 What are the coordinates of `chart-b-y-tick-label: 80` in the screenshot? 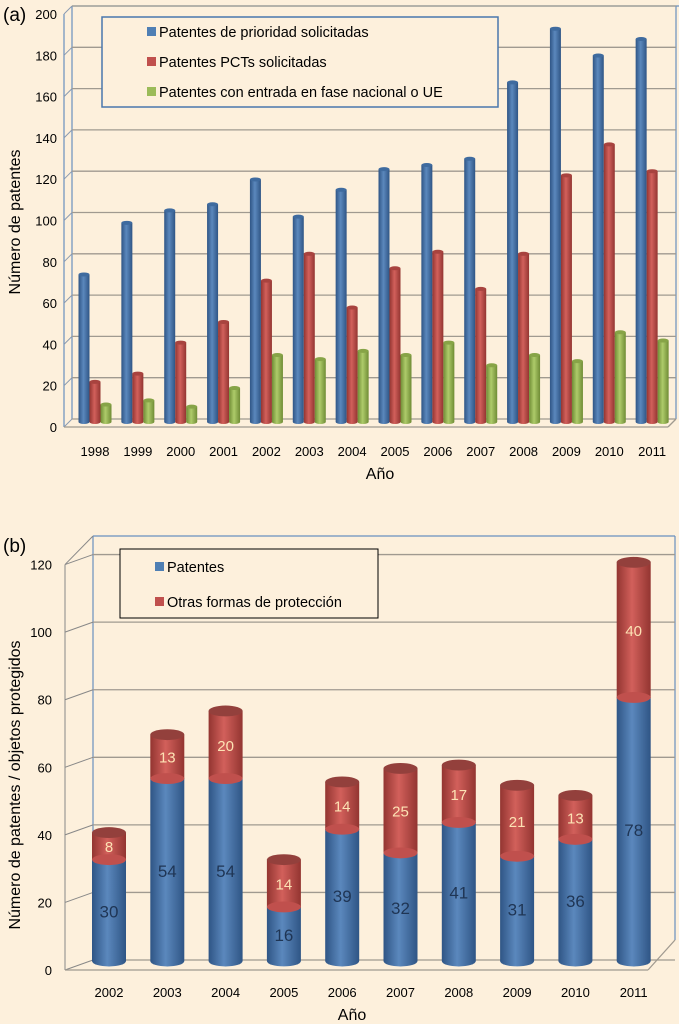 It's located at (45, 700).